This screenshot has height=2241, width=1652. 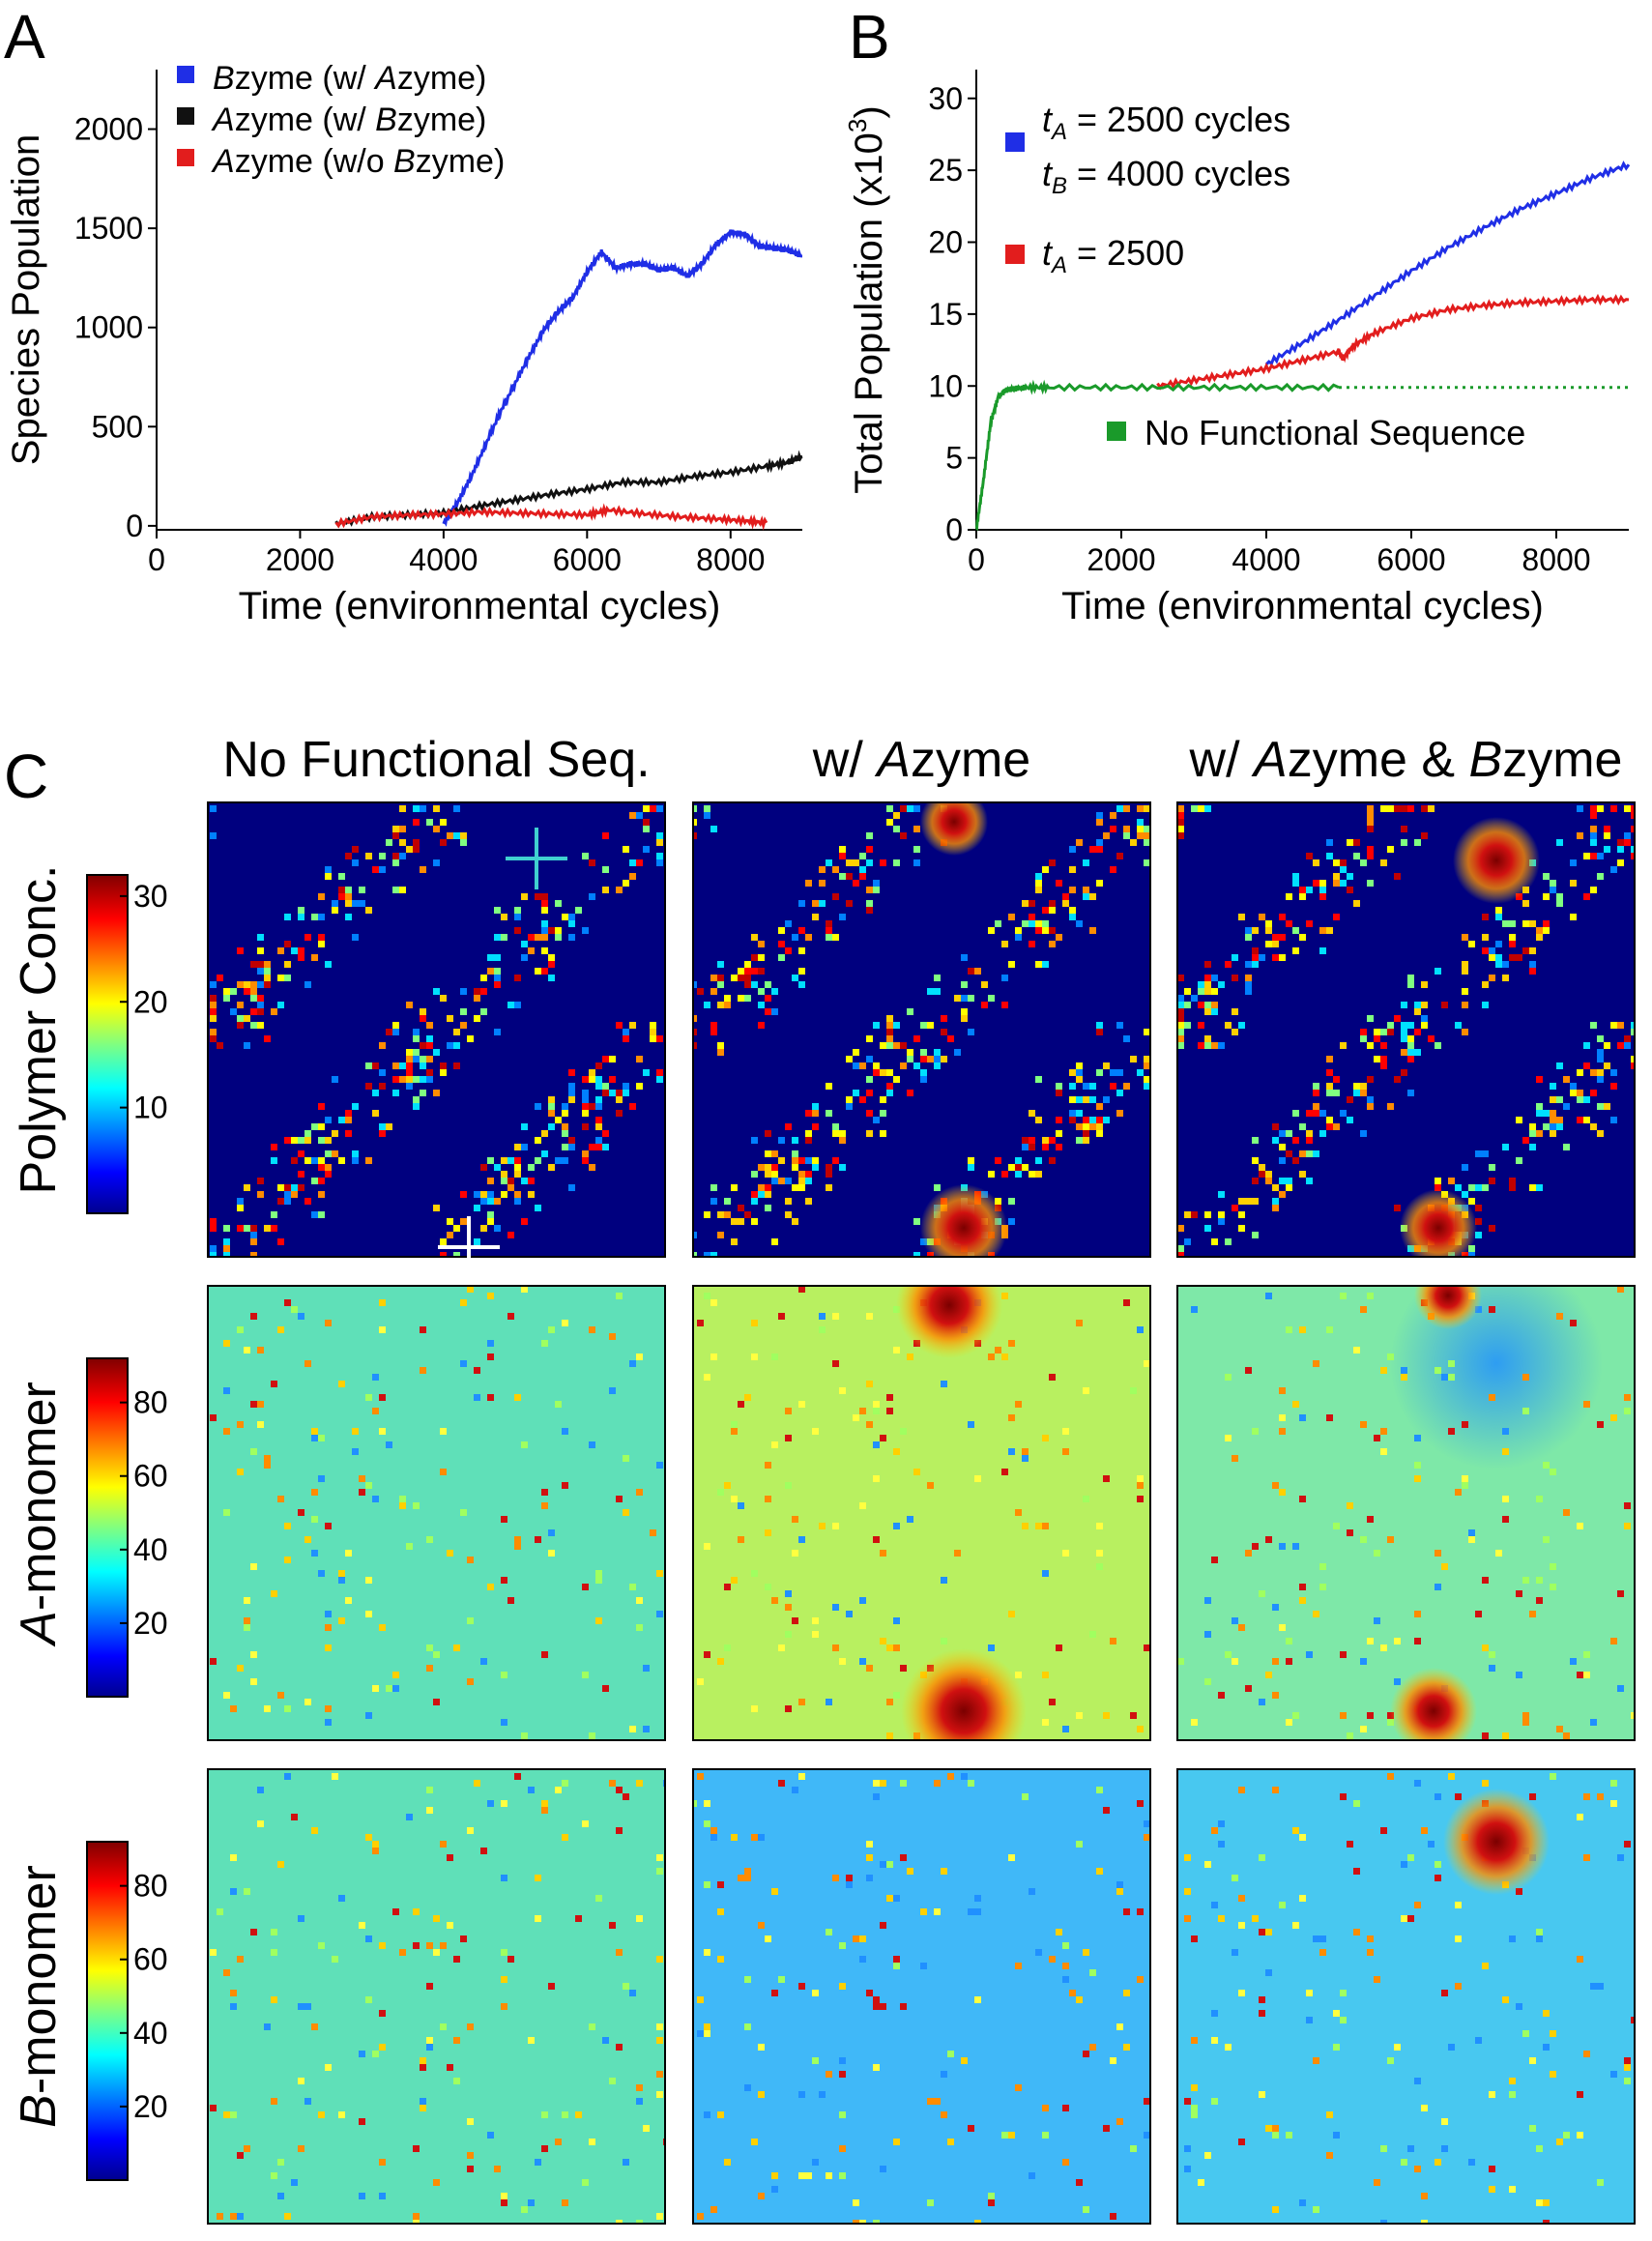 I want to click on panel-label-b: B, so click(x=869, y=37).